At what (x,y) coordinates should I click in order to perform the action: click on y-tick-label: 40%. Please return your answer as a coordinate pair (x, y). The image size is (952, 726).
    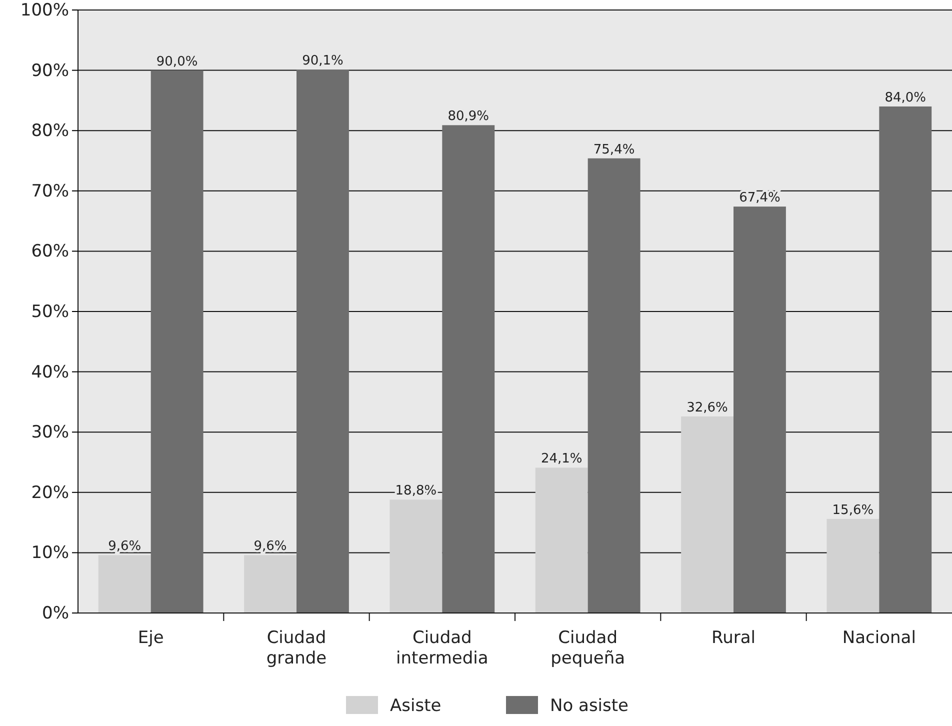
    Looking at the image, I should click on (50, 372).